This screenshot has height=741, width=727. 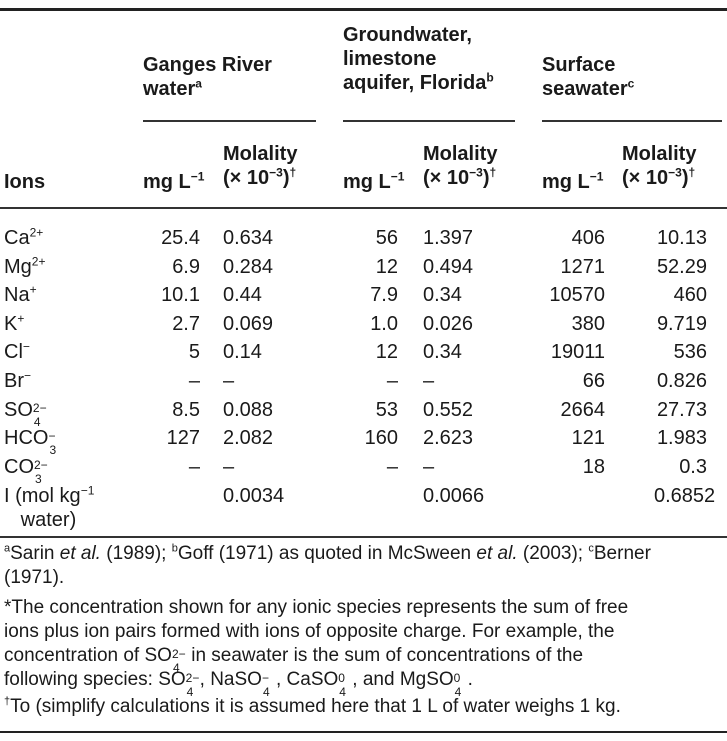 I want to click on cell-g-mg: 127, so click(x=183, y=438).